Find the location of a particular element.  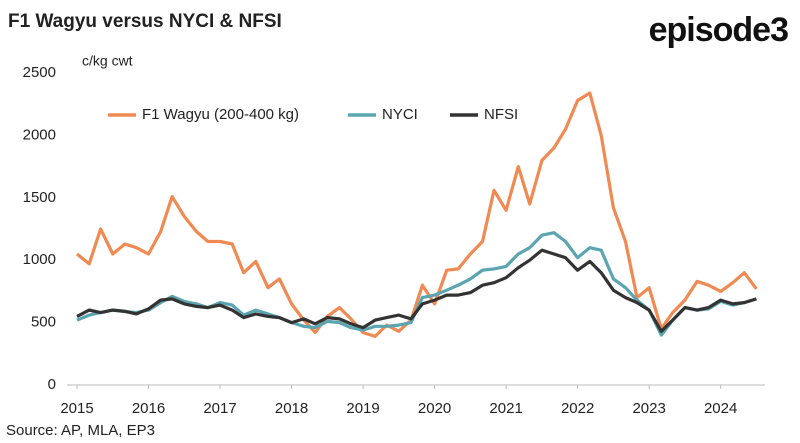

x-tick-label: 2024 is located at coordinates (720, 408).